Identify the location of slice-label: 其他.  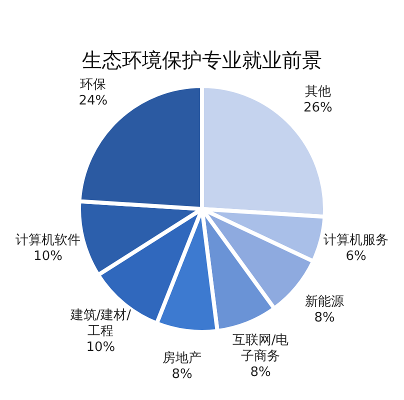
(317, 92).